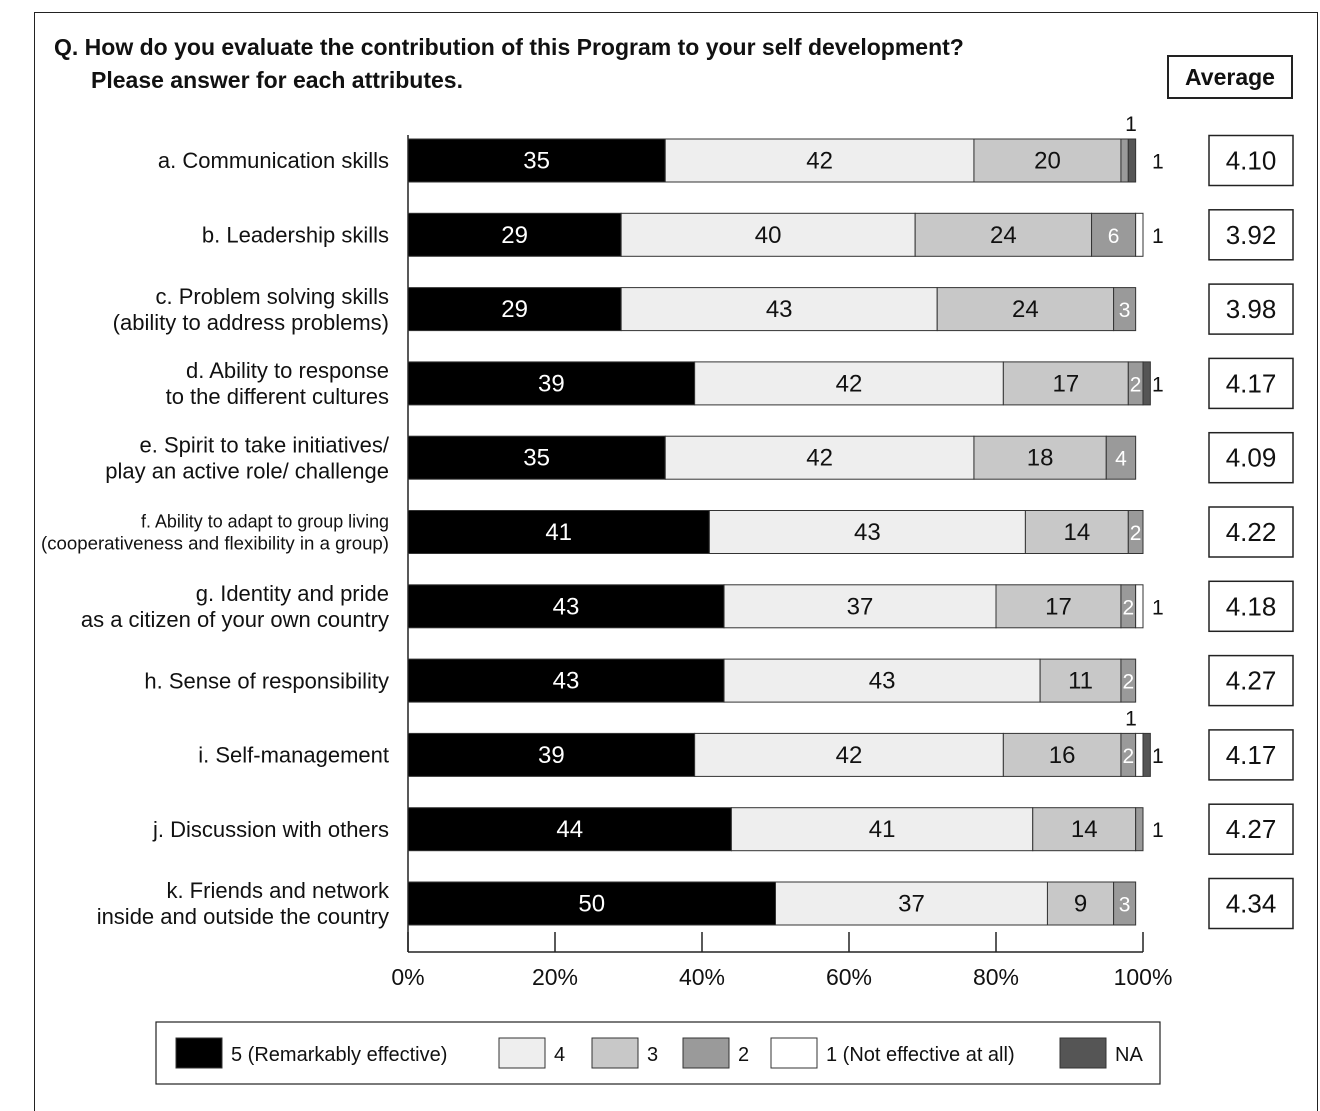 The height and width of the screenshot is (1111, 1320). Describe the element at coordinates (1251, 309) in the screenshot. I see `average-value: 3.98` at that location.